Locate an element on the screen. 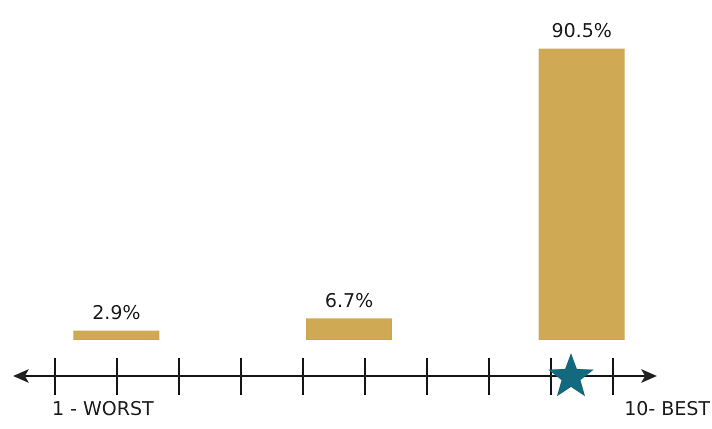  data-label: 90.5% is located at coordinates (581, 31).